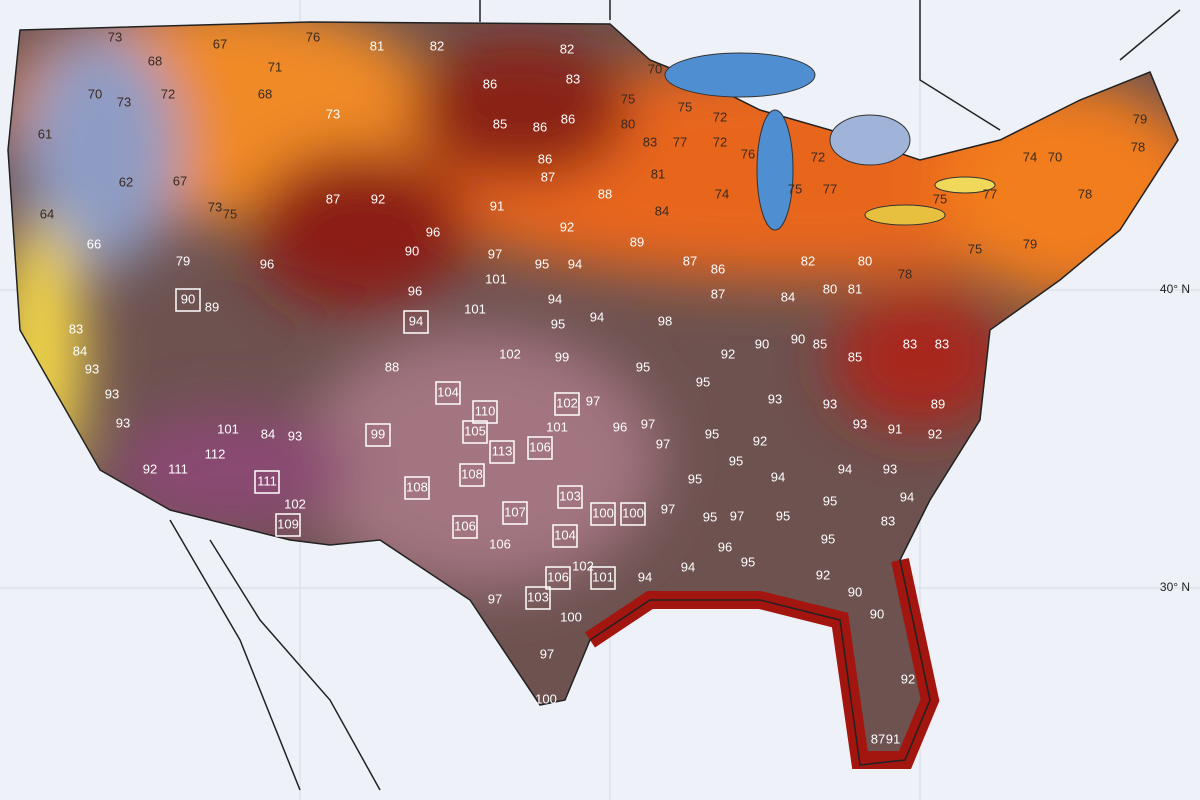 This screenshot has width=1200, height=800. What do you see at coordinates (665, 320) in the screenshot?
I see `temperature-label: 98` at bounding box center [665, 320].